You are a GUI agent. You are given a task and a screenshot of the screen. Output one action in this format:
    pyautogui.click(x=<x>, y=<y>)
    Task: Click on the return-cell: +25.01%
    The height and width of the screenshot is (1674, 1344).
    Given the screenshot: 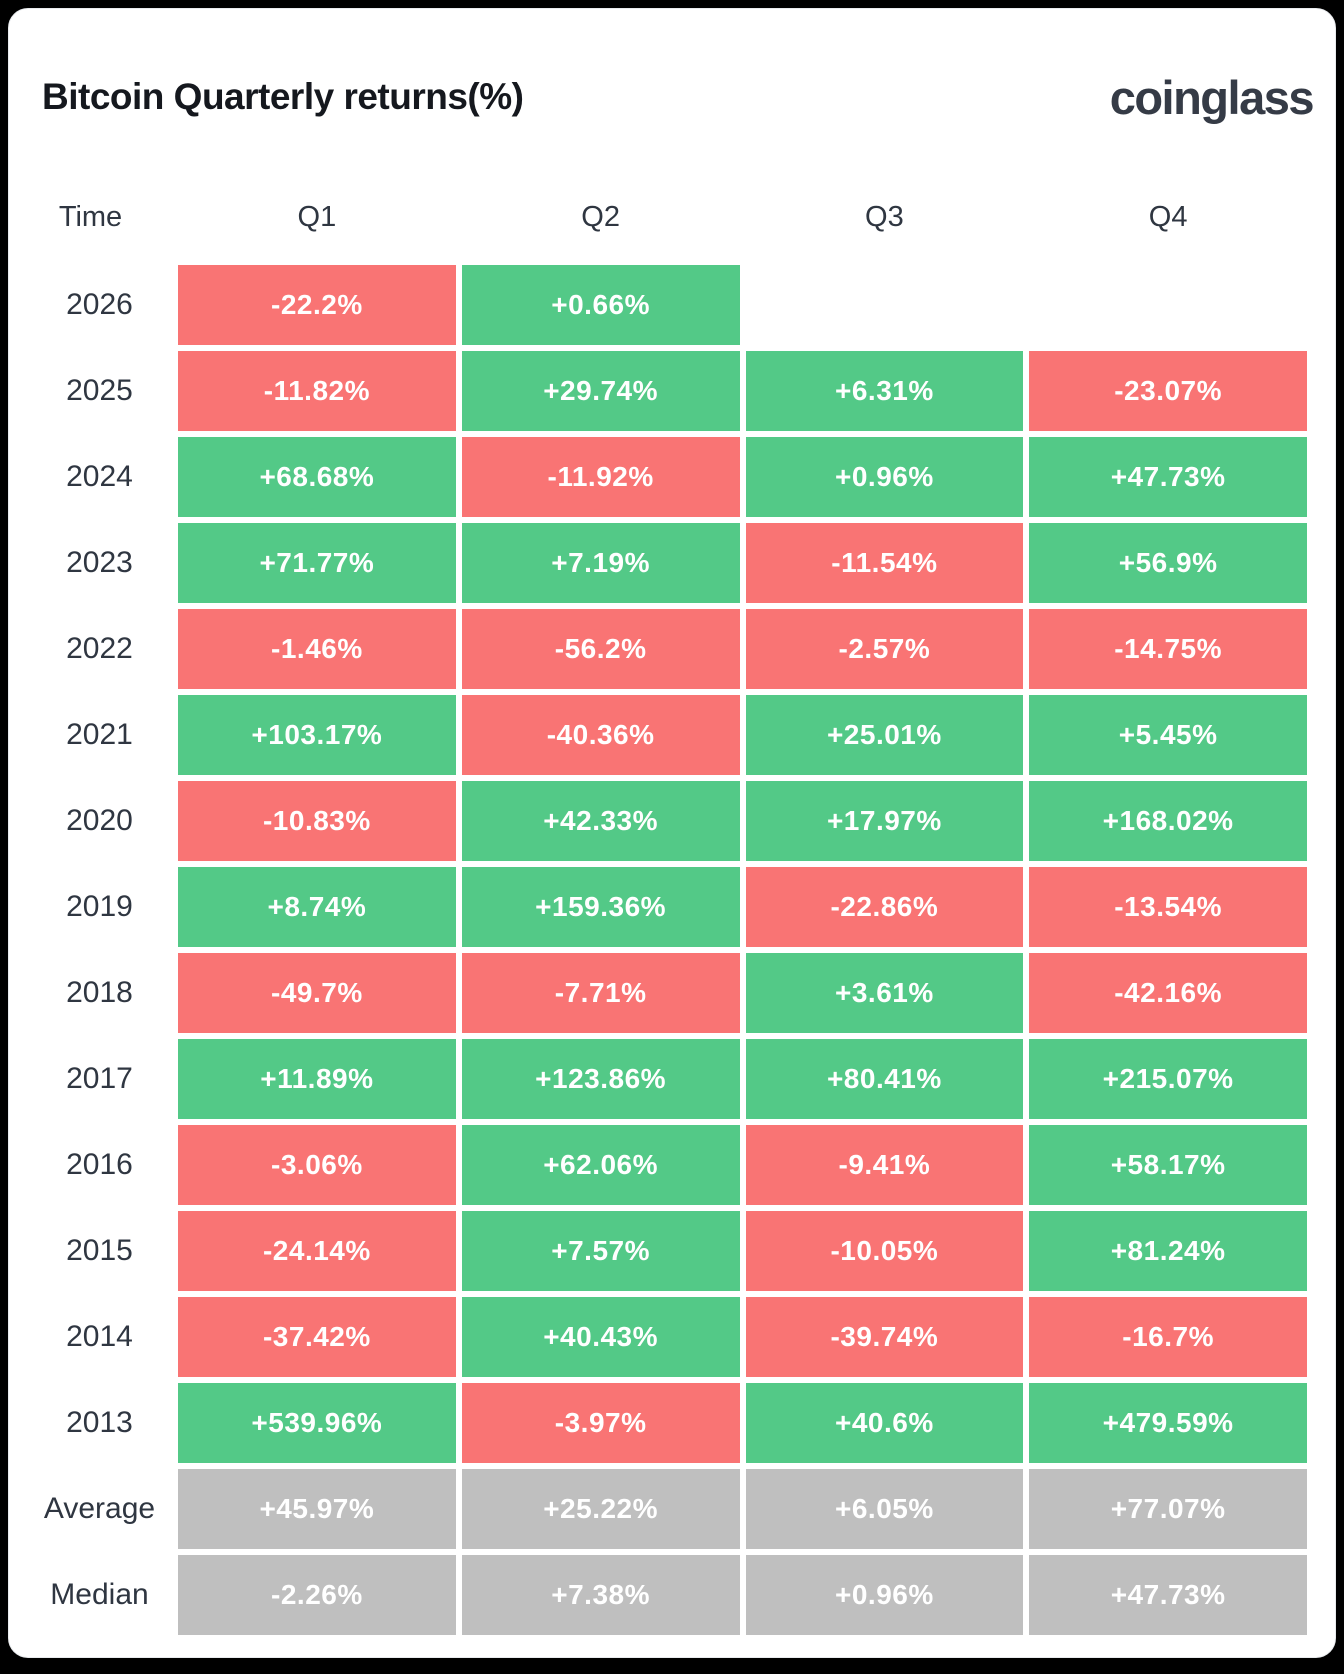 What is the action you would take?
    pyautogui.click(x=884, y=735)
    